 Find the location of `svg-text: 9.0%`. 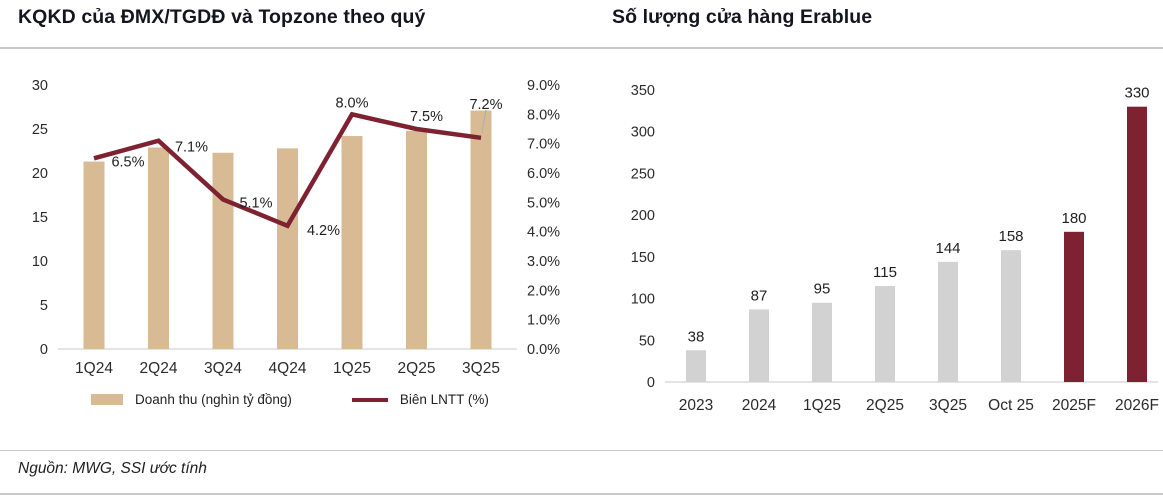

svg-text: 9.0% is located at coordinates (543, 86).